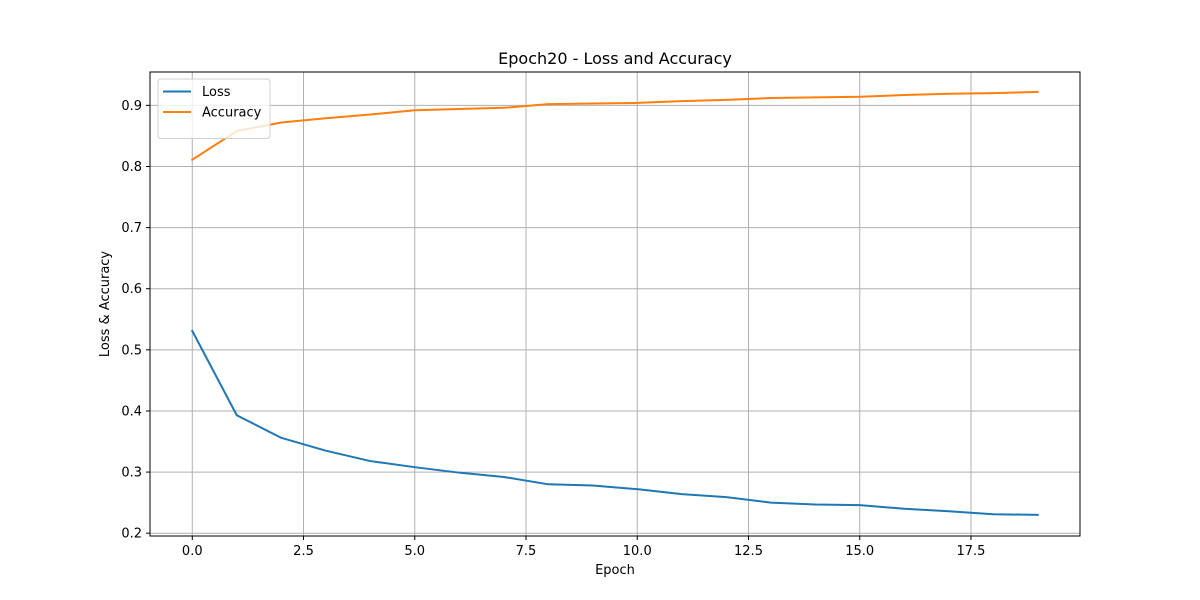  I want to click on y-tick-label: 0.2, so click(131, 534).